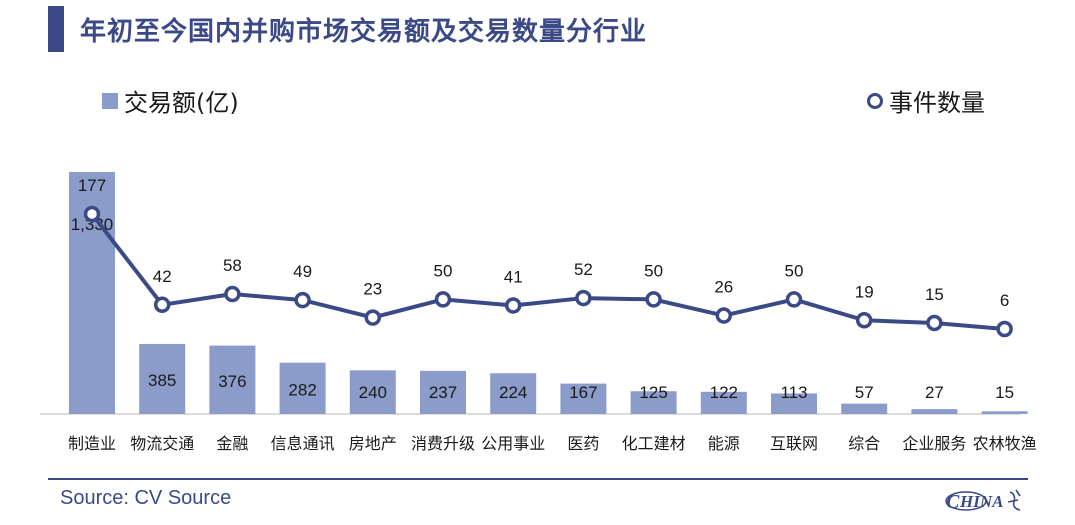 This screenshot has width=1075, height=525. What do you see at coordinates (364, 32) in the screenshot?
I see `chart-title: 年初至今国内并购市场交易额及交易数量分行业` at bounding box center [364, 32].